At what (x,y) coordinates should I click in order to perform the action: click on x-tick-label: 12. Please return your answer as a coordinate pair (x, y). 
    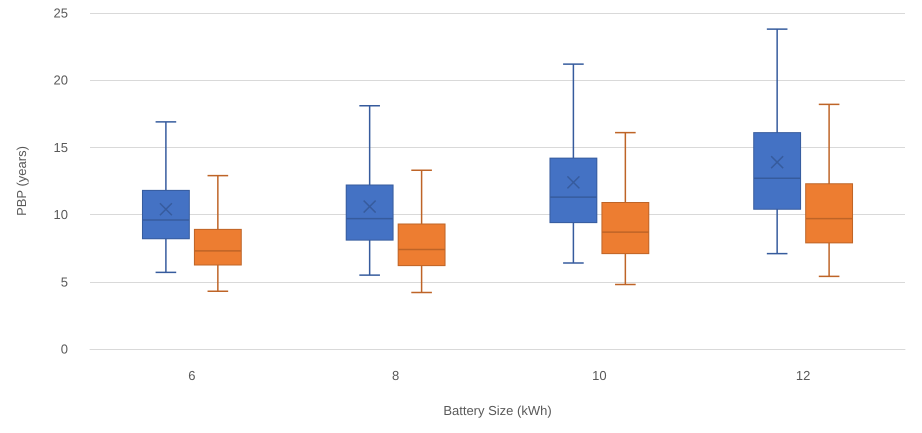
    Looking at the image, I should click on (803, 375).